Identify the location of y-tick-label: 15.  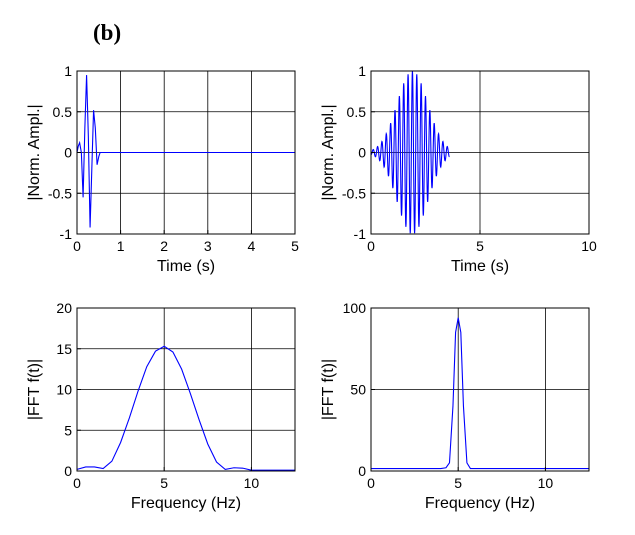
(64, 349).